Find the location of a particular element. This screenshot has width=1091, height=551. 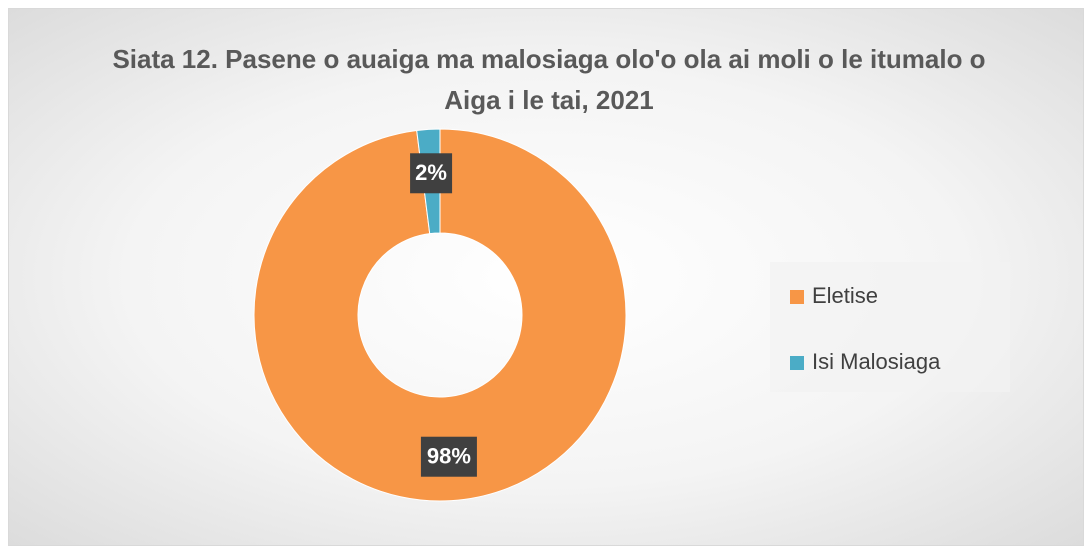

legend-label: Isi Malosiaga is located at coordinates (876, 361).